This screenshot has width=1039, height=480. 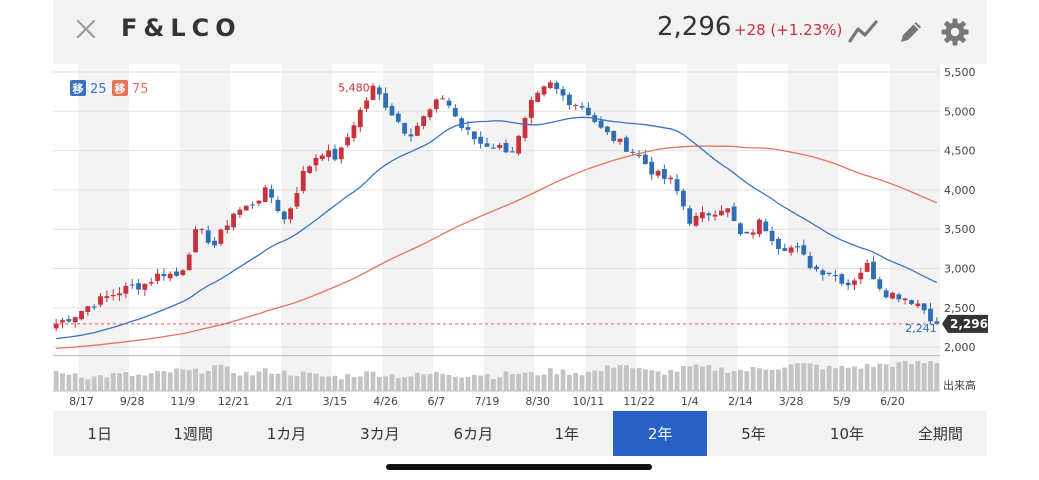 I want to click on y-tick-label: 5,500, so click(x=960, y=72).